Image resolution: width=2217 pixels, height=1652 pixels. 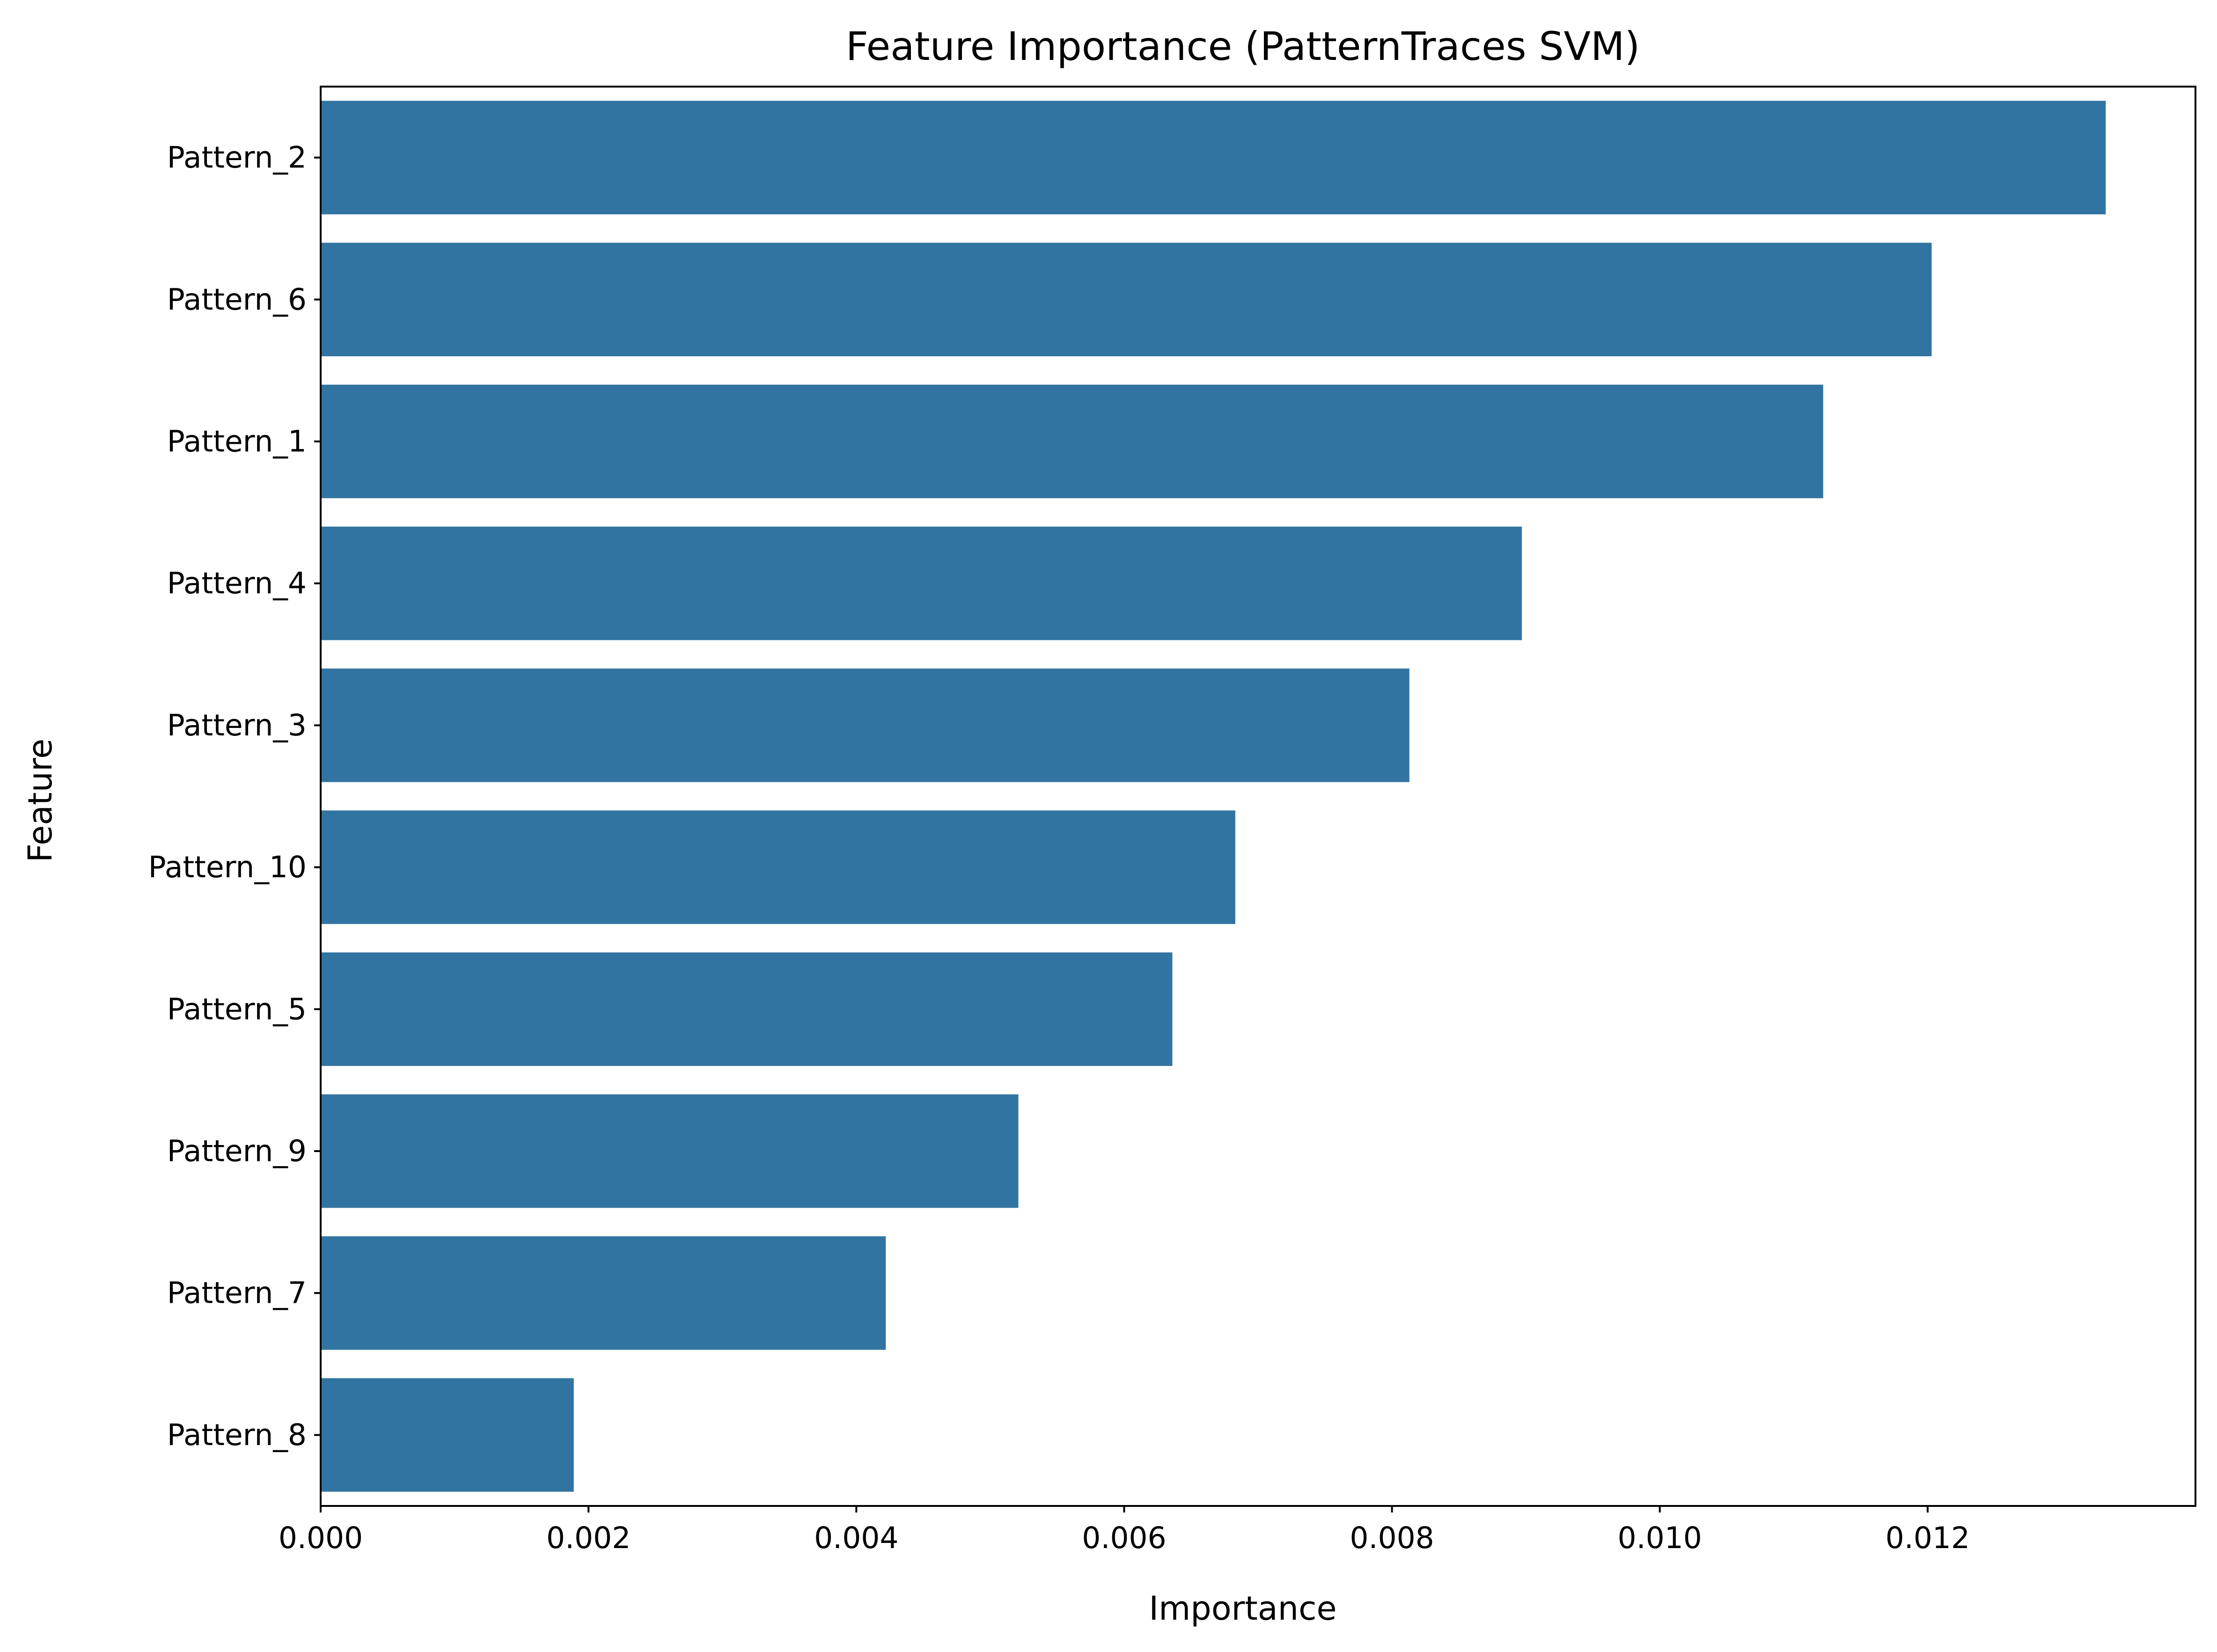 What do you see at coordinates (237, 1435) in the screenshot?
I see `y-tick-label: Pattern_8` at bounding box center [237, 1435].